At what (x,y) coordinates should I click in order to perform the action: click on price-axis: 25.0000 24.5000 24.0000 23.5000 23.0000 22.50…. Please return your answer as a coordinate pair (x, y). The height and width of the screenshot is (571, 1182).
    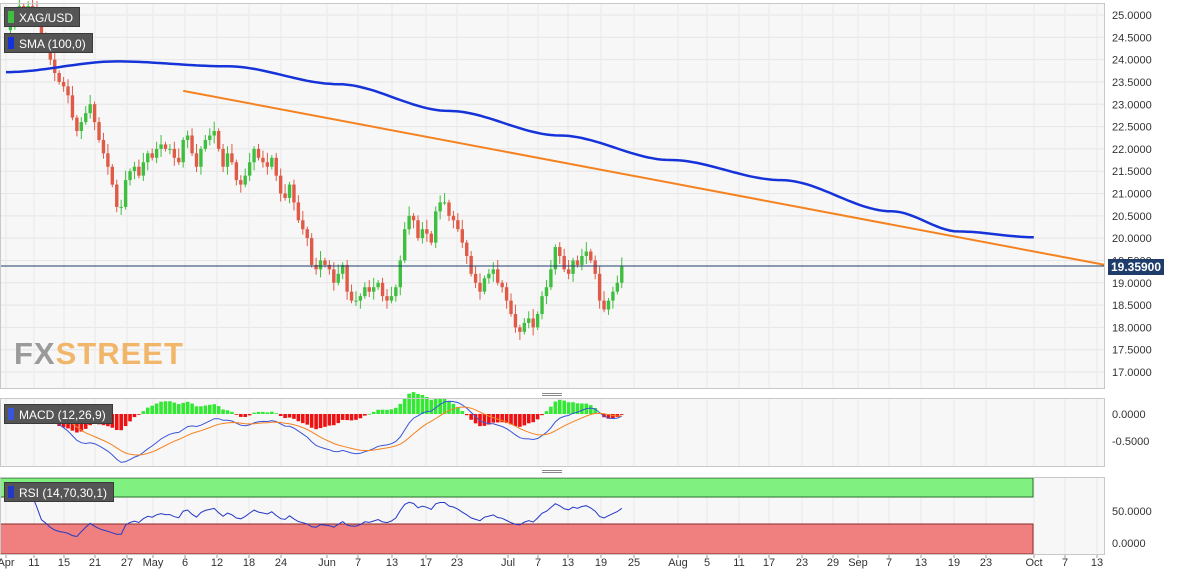
    Looking at the image, I should click on (1132, 194).